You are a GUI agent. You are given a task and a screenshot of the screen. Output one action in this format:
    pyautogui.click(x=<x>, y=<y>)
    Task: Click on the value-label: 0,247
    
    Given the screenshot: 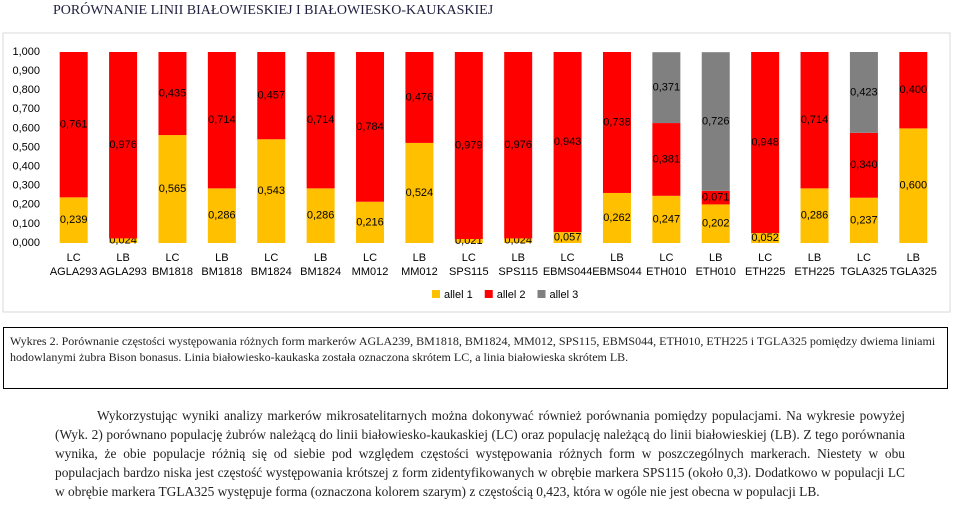 What is the action you would take?
    pyautogui.click(x=667, y=219)
    